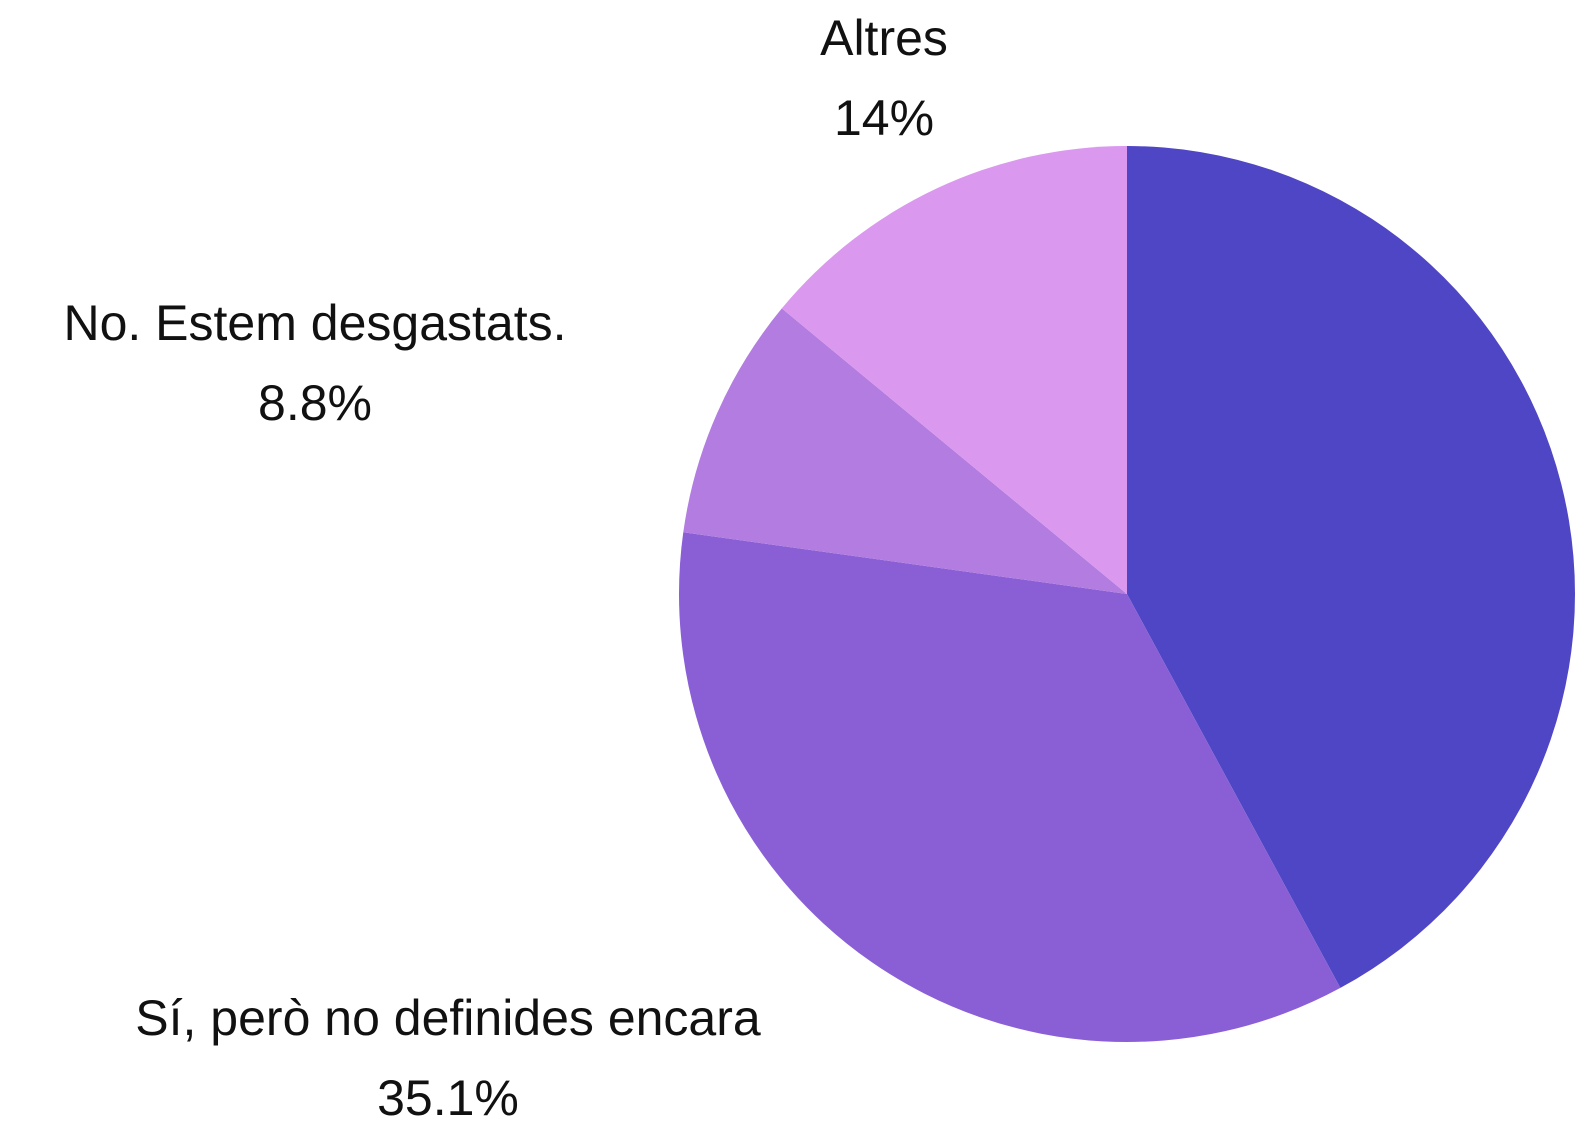 The width and height of the screenshot is (1595, 1143). What do you see at coordinates (884, 38) in the screenshot?
I see `slice-label: Altres` at bounding box center [884, 38].